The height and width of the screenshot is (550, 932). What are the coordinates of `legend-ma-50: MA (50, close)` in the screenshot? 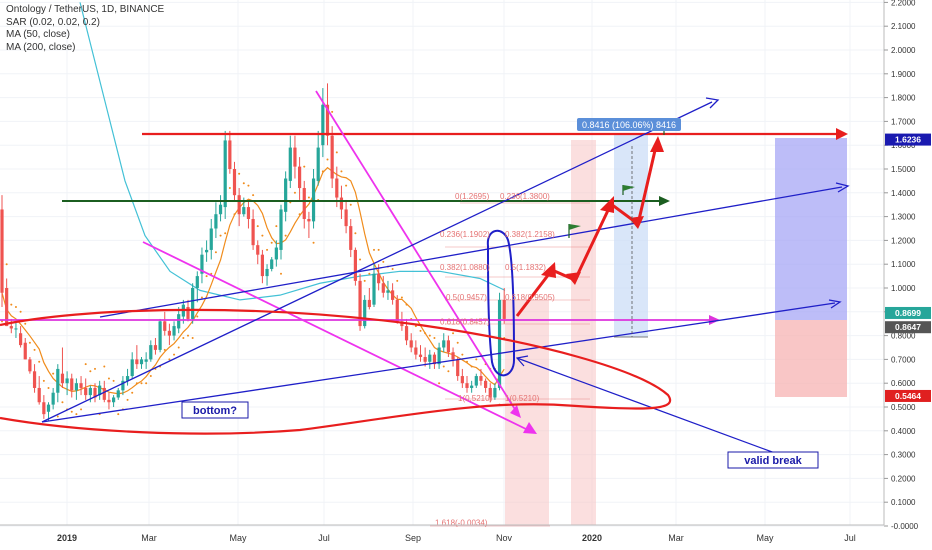 It's located at (38, 34).